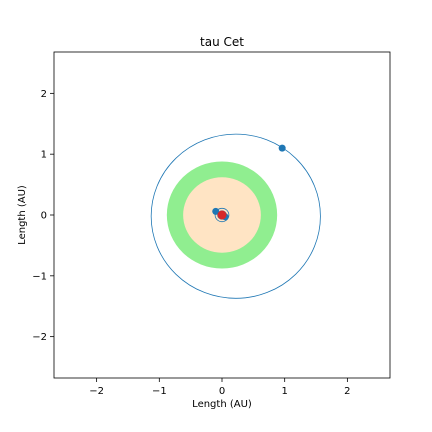 This screenshot has width=432, height=432. I want to click on y-tick-label: 0, so click(44, 216).